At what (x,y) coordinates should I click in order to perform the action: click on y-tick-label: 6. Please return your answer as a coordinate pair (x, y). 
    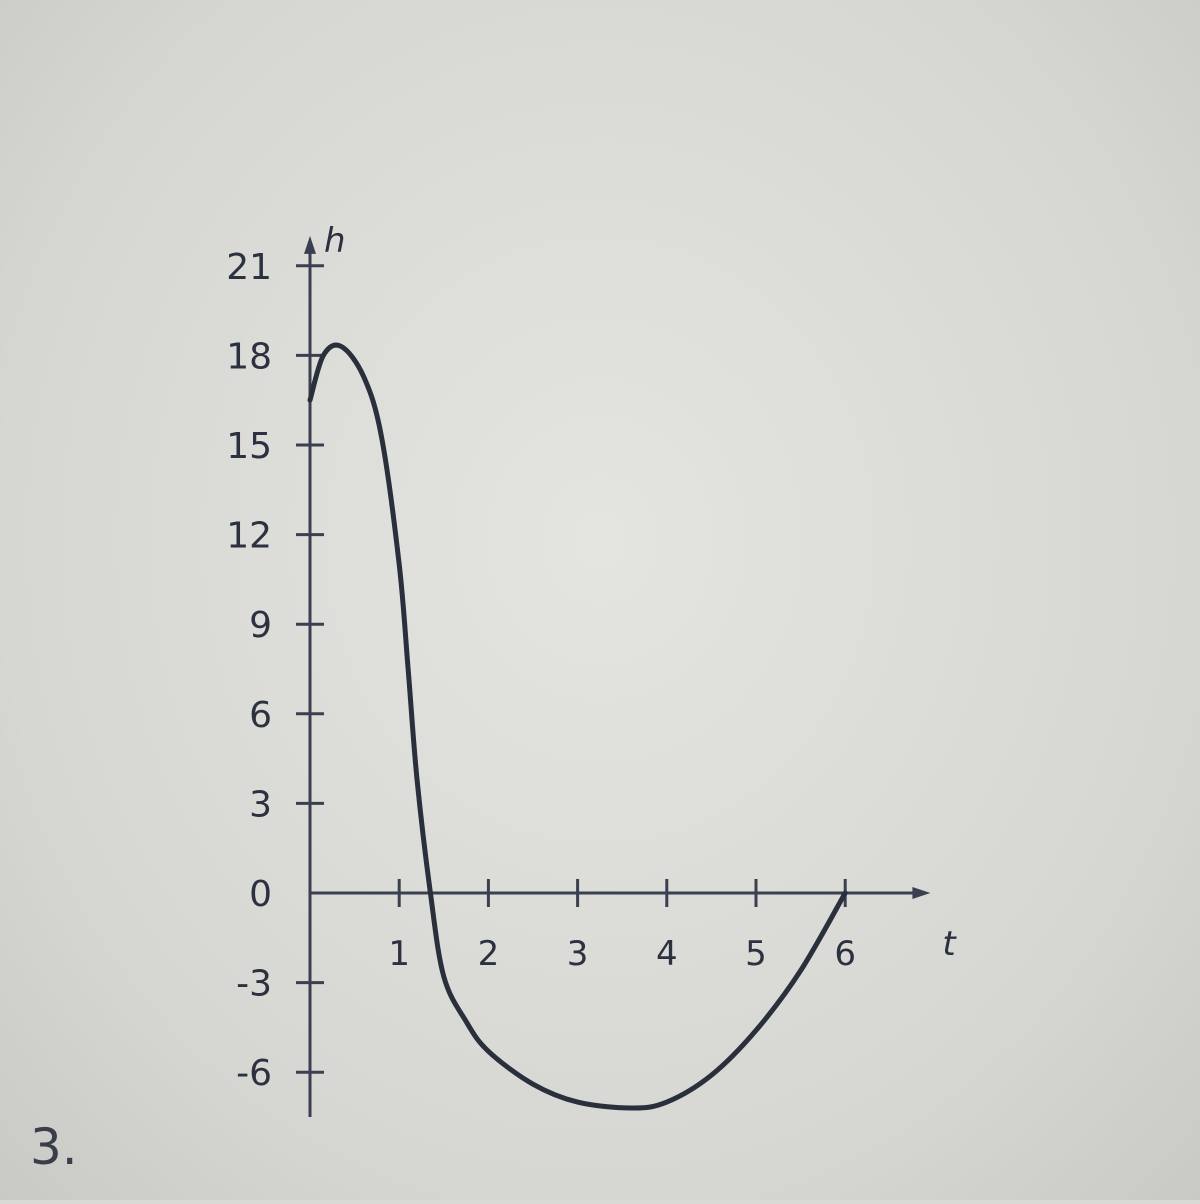
    Looking at the image, I should click on (260, 715).